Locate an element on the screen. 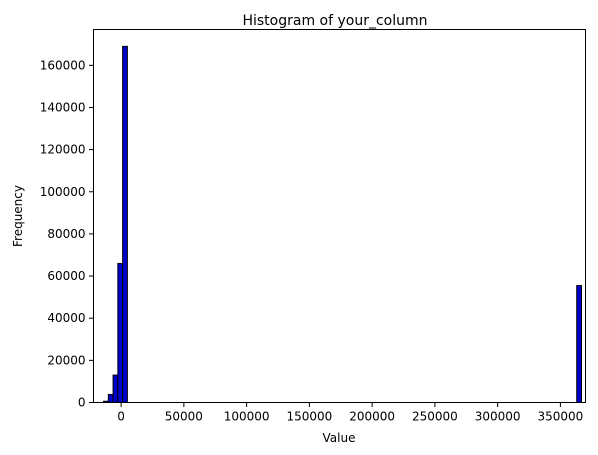 The width and height of the screenshot is (598, 455). x-tick-label: 150000 is located at coordinates (309, 417).